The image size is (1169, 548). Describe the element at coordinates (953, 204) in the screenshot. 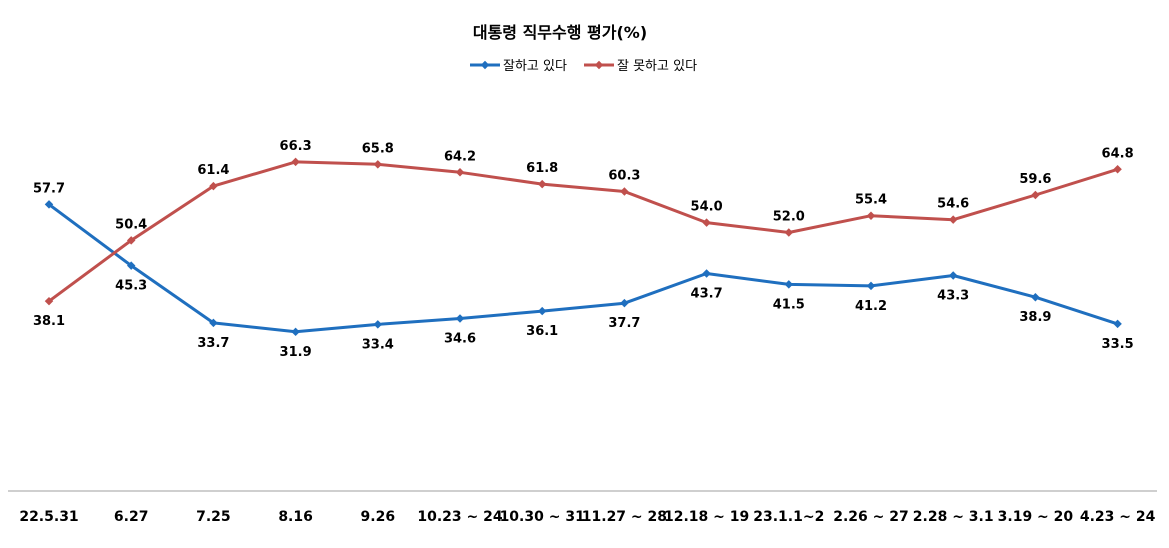

I see `data-label-s1-11: 54.6` at that location.